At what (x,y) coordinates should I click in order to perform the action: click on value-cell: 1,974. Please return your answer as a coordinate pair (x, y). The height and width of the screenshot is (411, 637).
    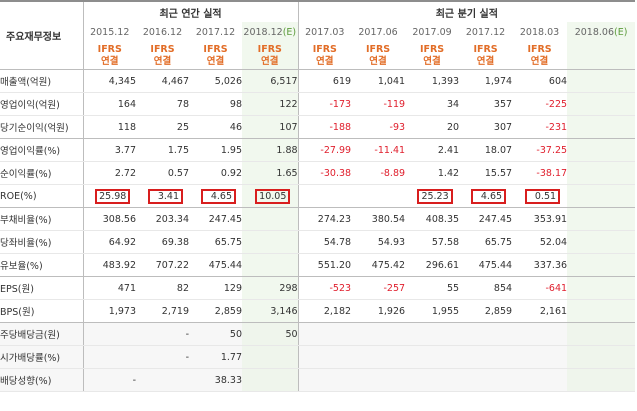
    Looking at the image, I should click on (486, 81).